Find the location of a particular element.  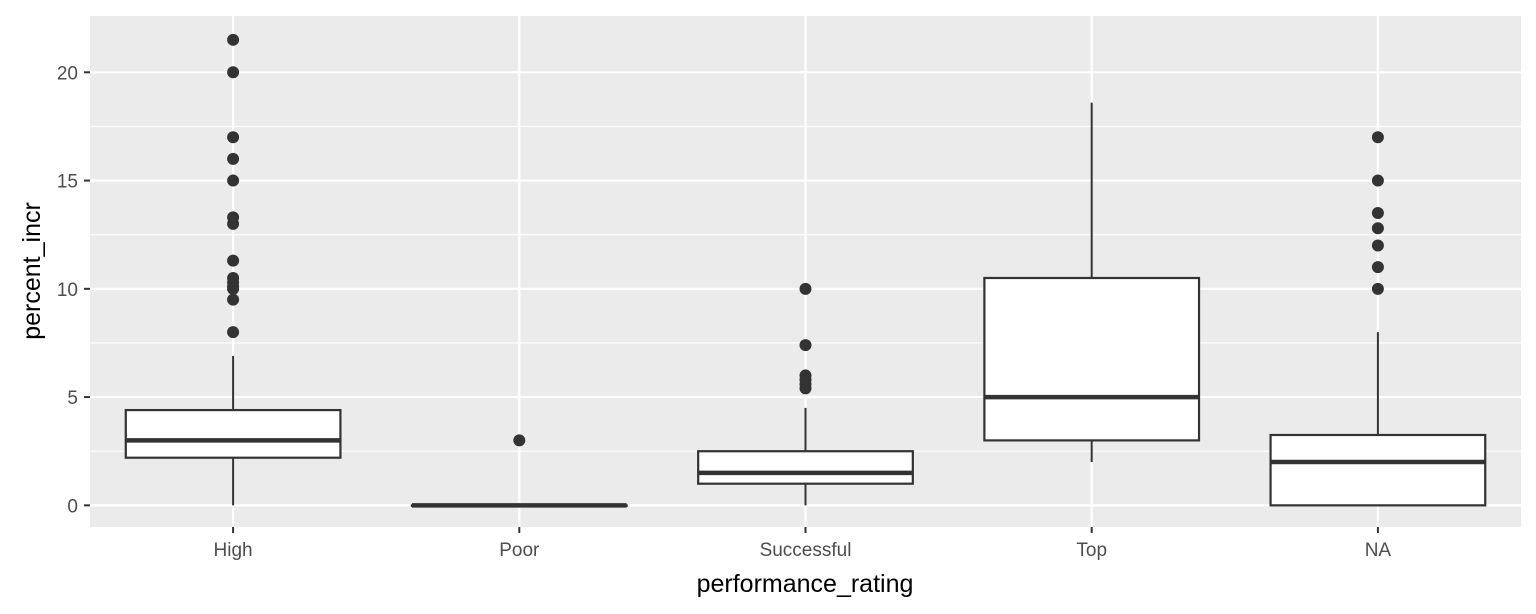

x-tick-label: Top is located at coordinates (1091, 550).